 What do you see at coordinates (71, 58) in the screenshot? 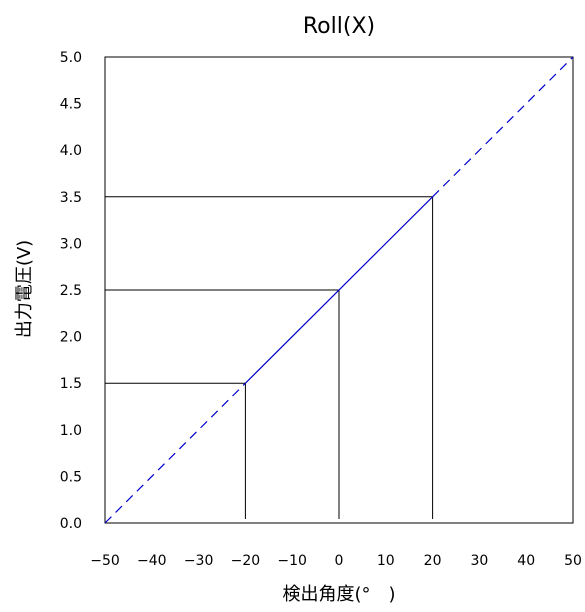
I see `y-tick-label: 5.0` at bounding box center [71, 58].